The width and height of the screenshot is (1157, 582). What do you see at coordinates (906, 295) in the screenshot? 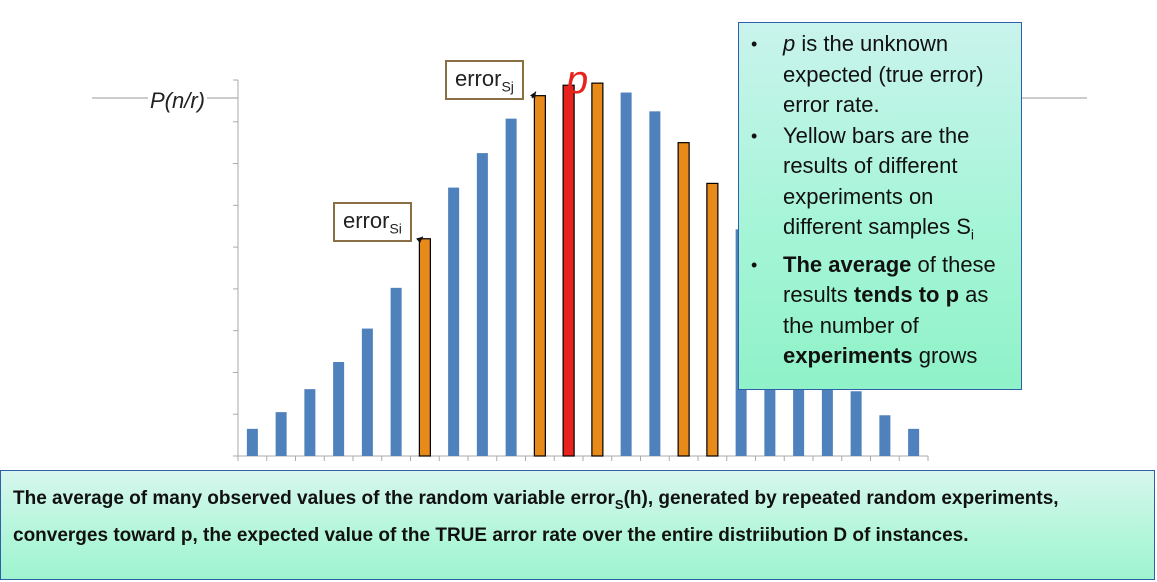
I see `note-3-bold-2: tends to p` at bounding box center [906, 295].